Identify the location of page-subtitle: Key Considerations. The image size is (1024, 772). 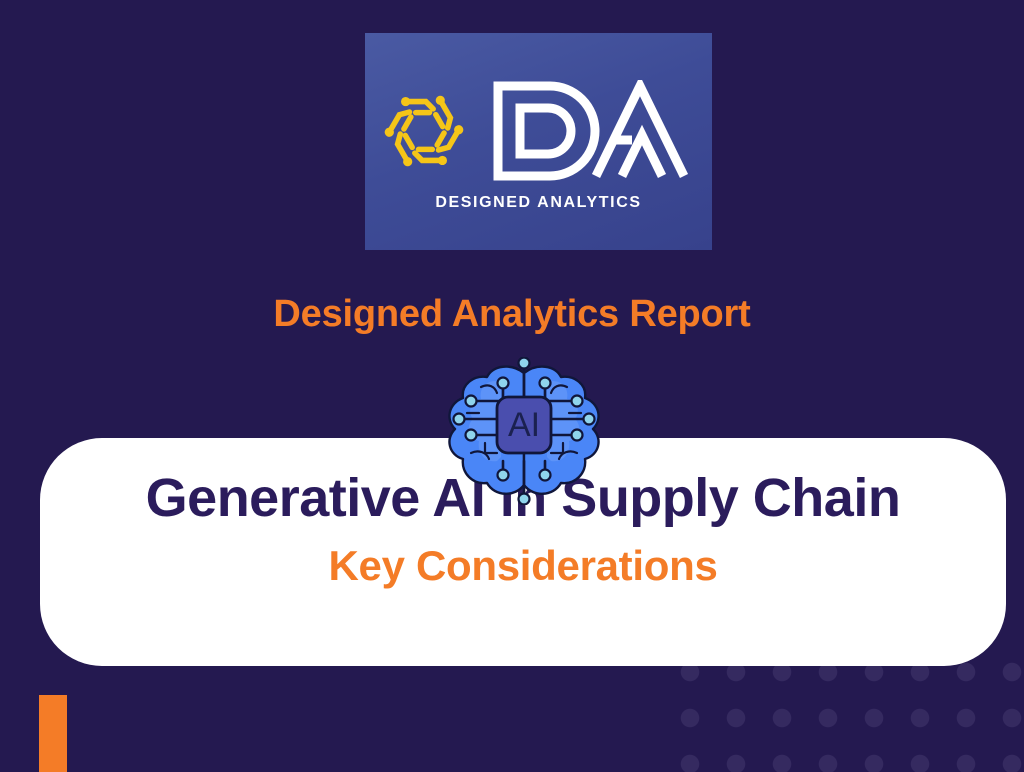
(523, 565).